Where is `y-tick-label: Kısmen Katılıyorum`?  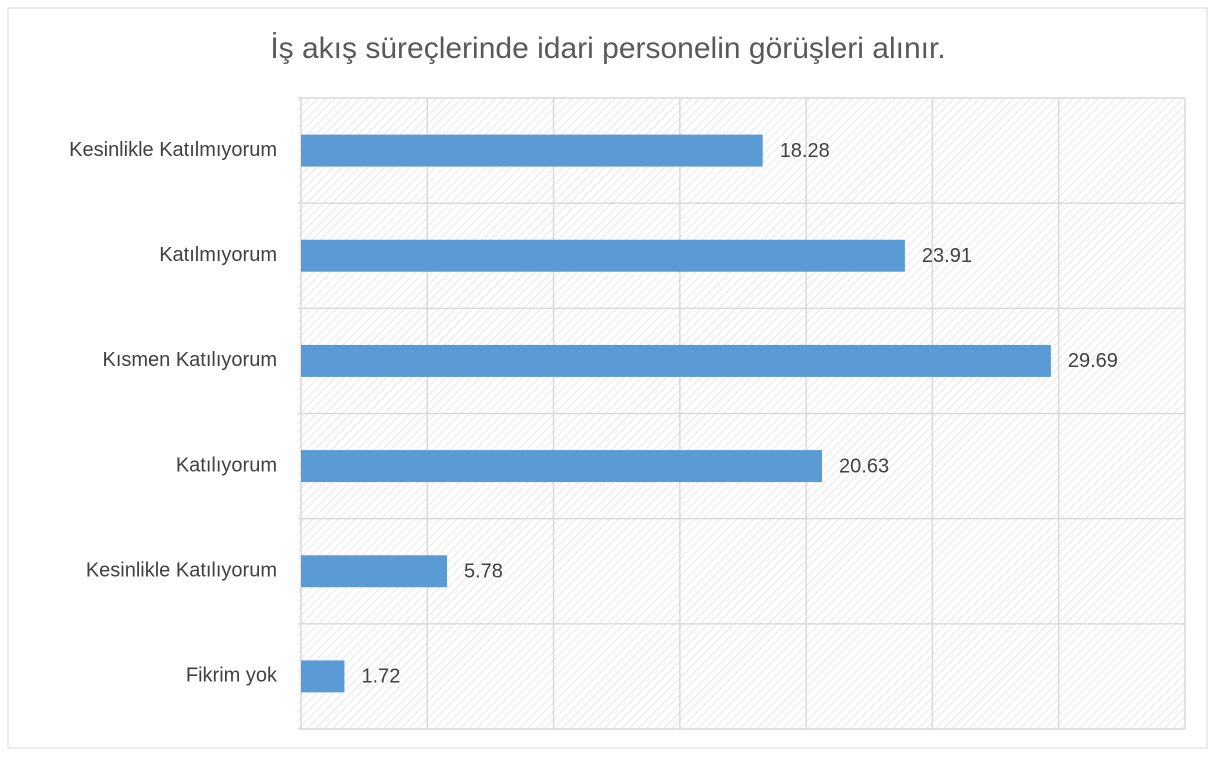
y-tick-label: Kısmen Katılıyorum is located at coordinates (189, 360).